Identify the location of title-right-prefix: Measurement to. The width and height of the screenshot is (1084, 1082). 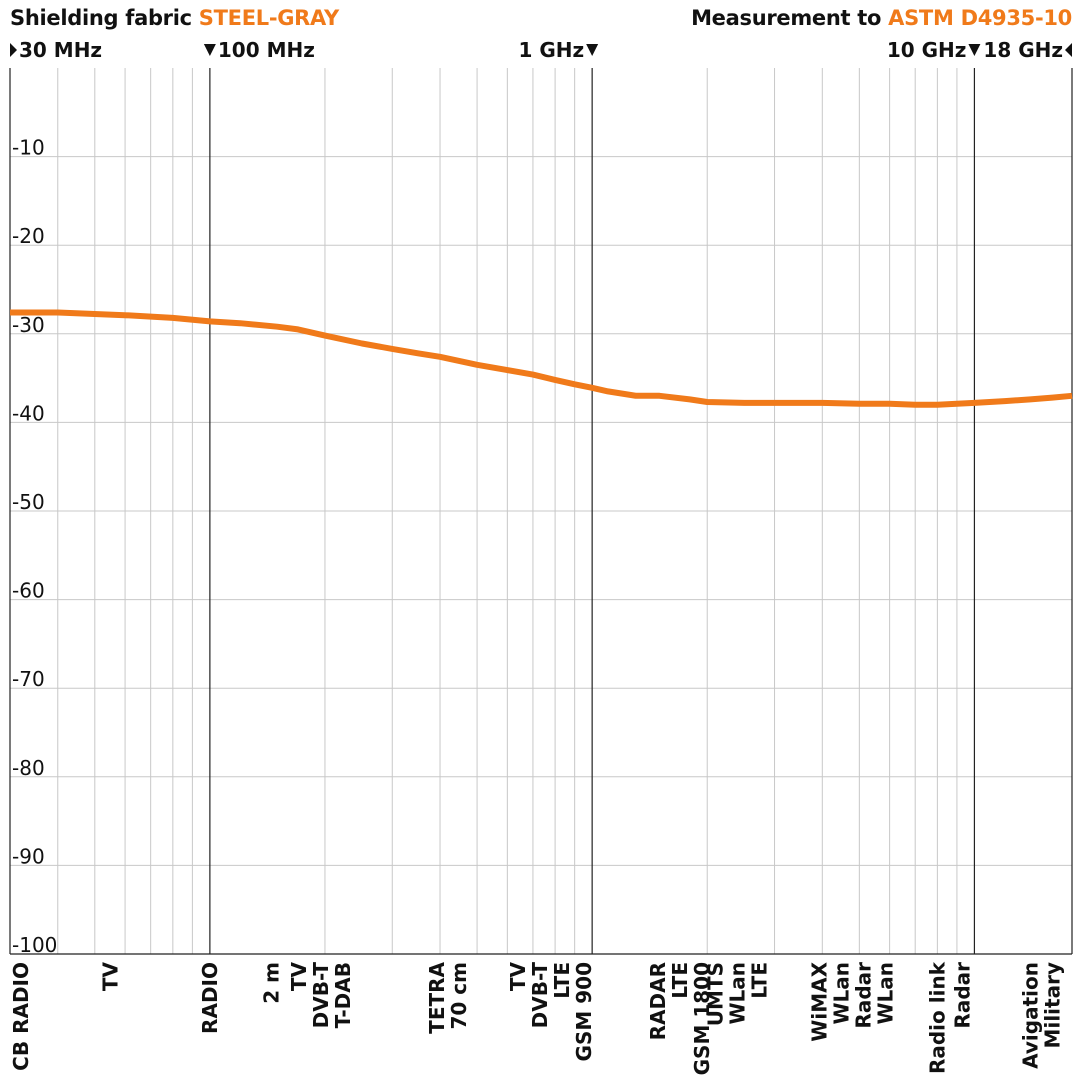
(786, 18).